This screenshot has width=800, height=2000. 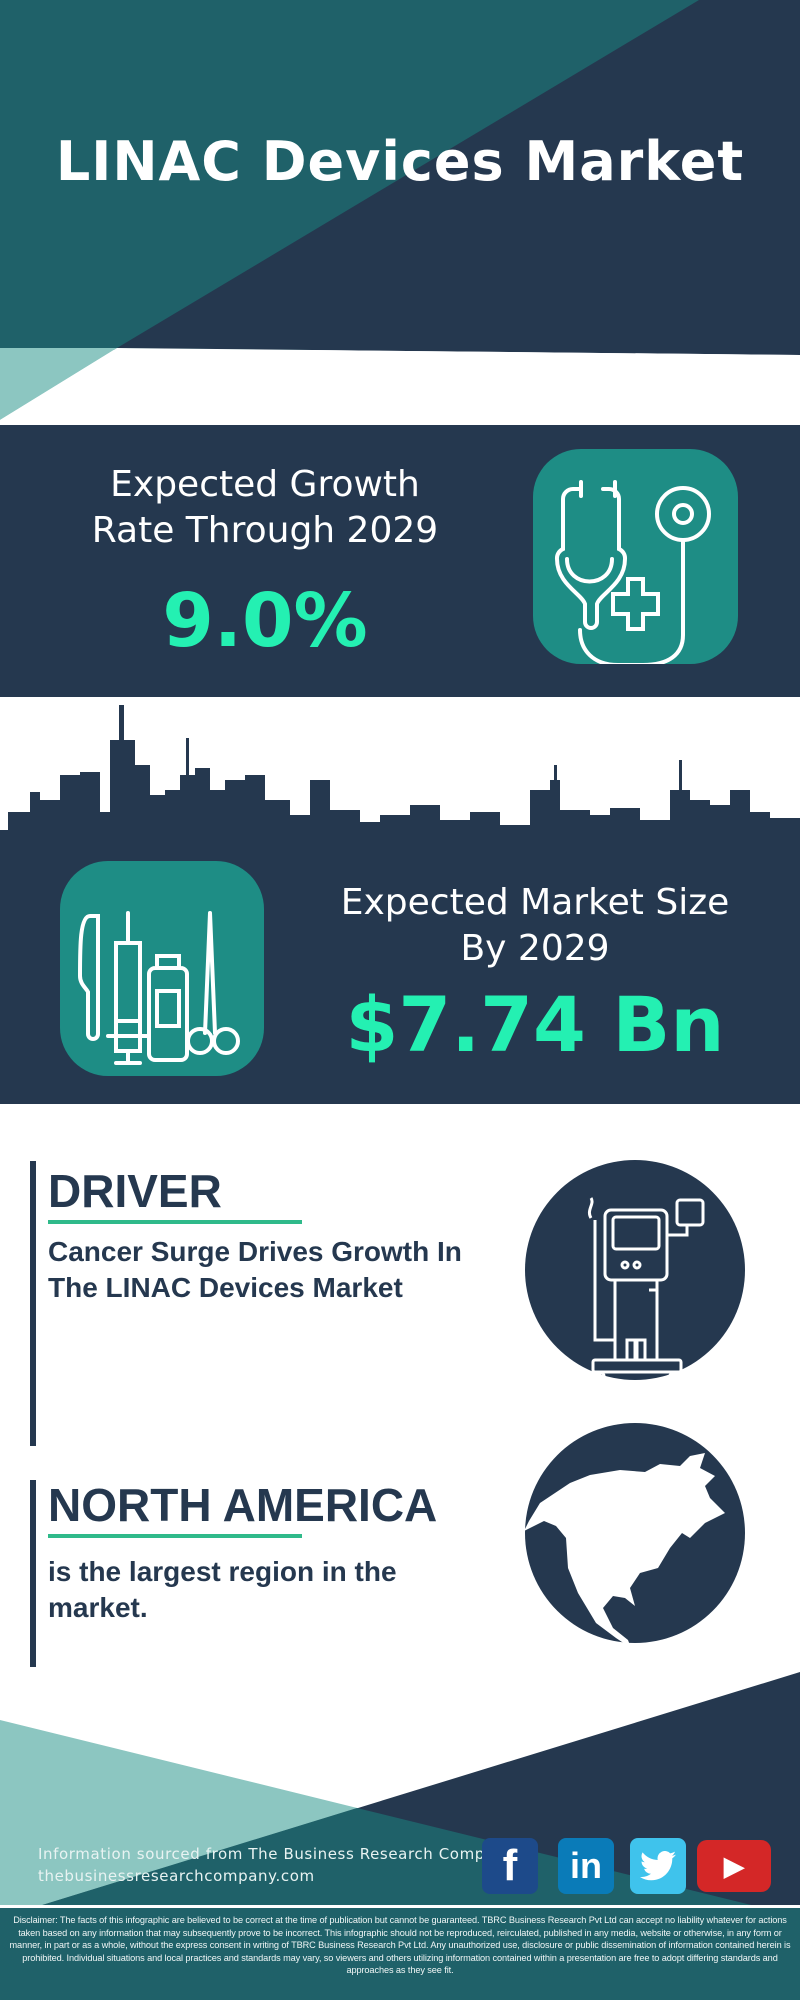 I want to click on market-size-label-line1: Expected Market Size, so click(x=535, y=902).